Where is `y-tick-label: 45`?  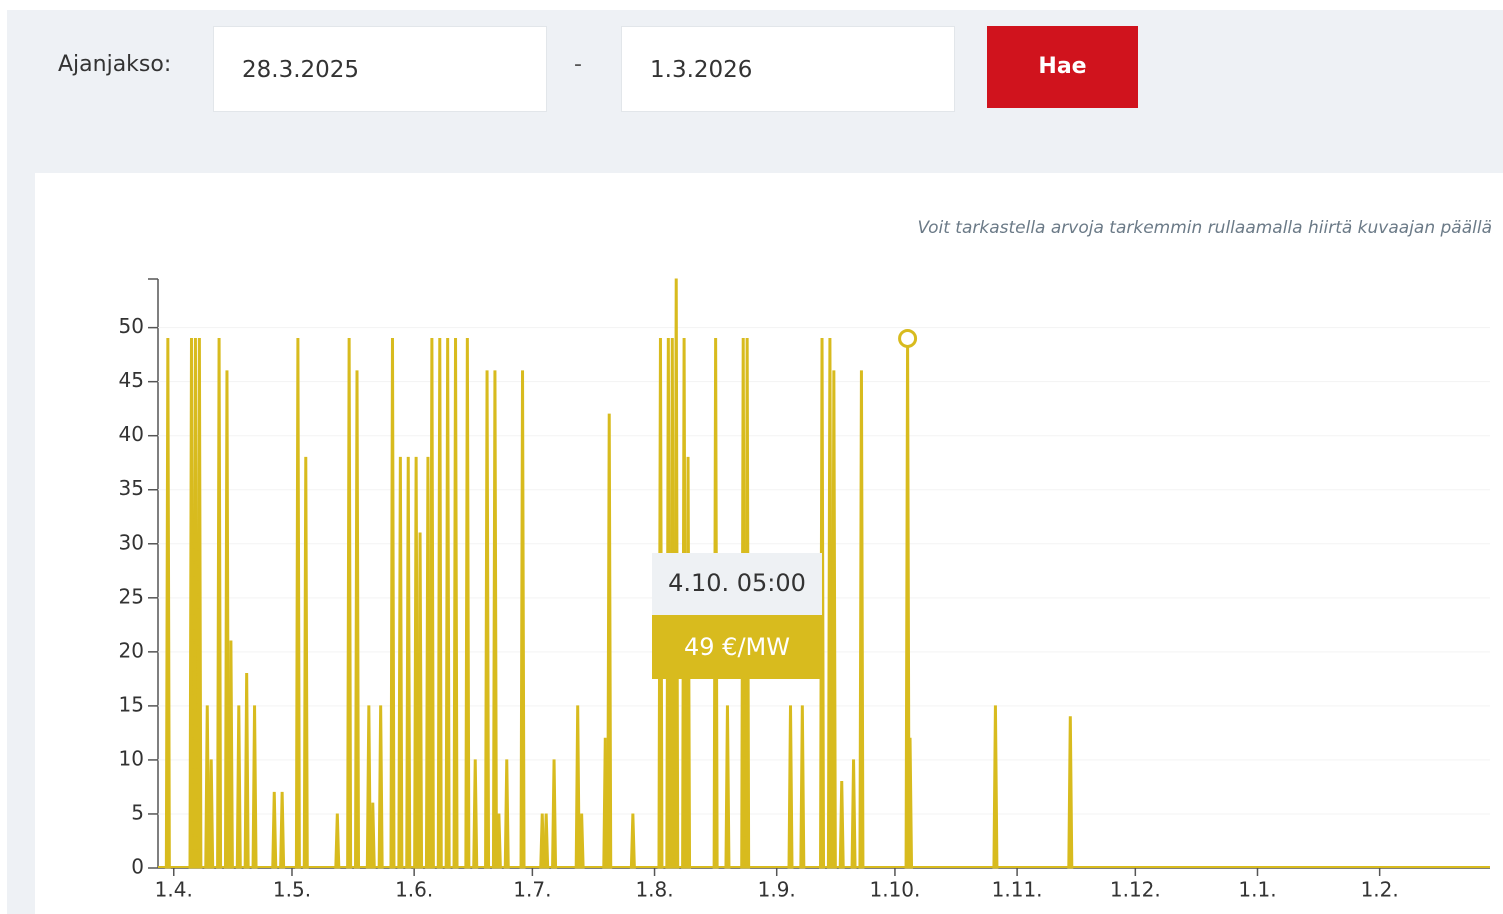 y-tick-label: 45 is located at coordinates (131, 380).